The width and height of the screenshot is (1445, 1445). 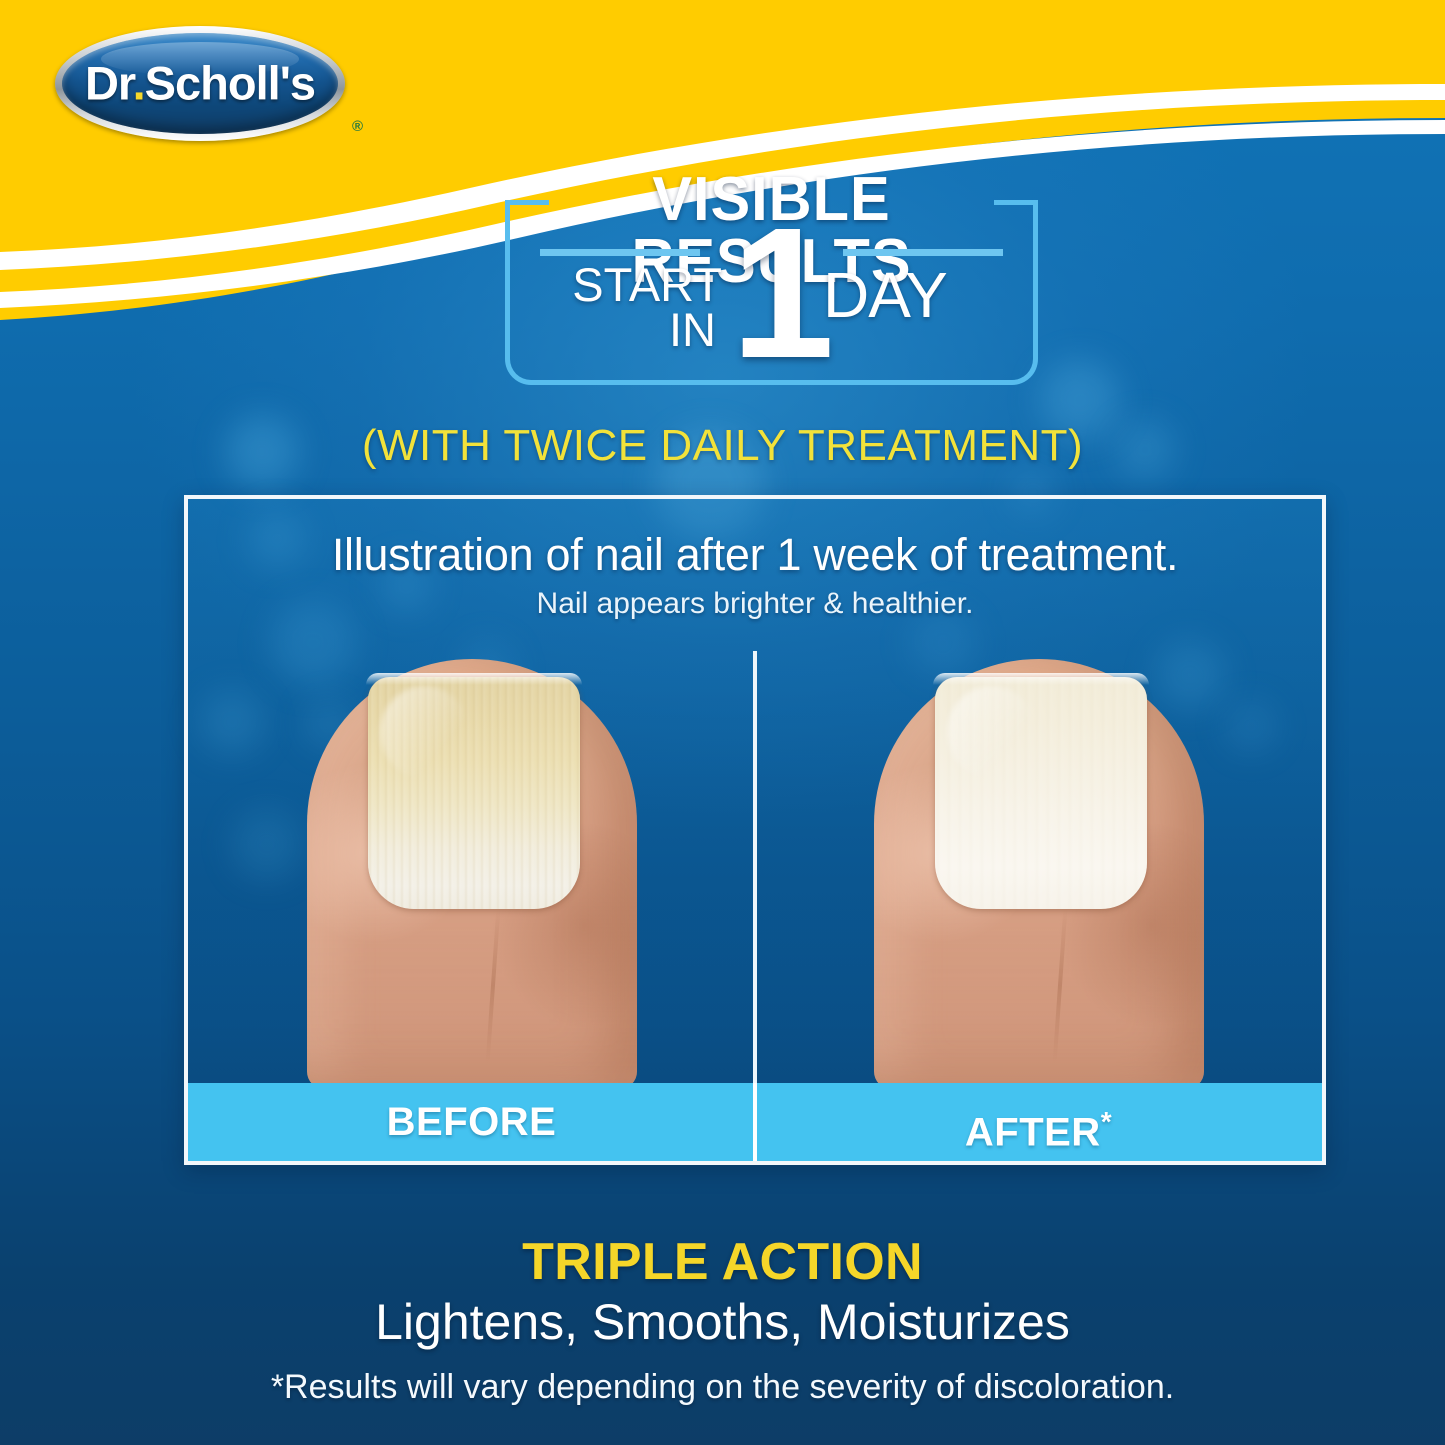 I want to click on after-label: AFTER*, so click(x=1038, y=1122).